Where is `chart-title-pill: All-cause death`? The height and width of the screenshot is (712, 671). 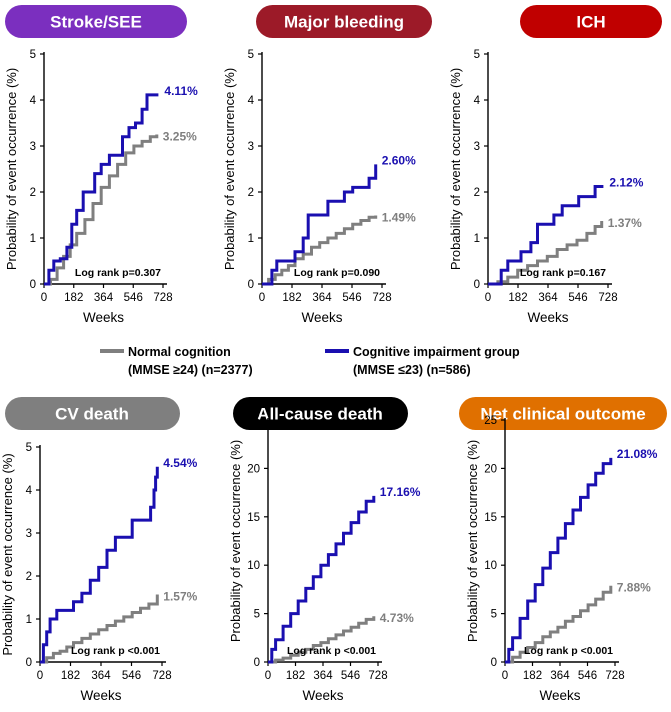 chart-title-pill: All-cause death is located at coordinates (320, 413).